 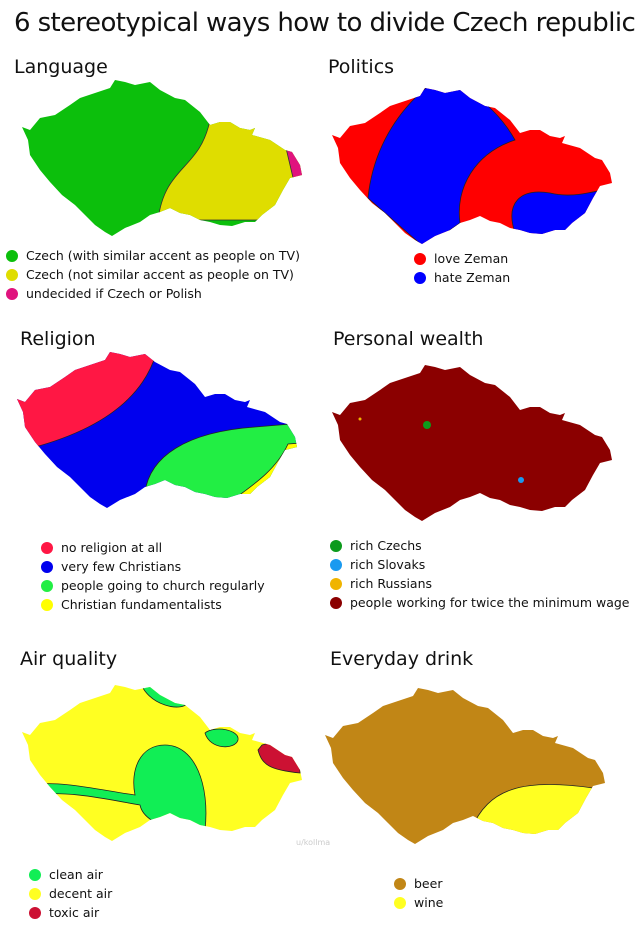 I want to click on region-clean-air-east, so click(x=221, y=738).